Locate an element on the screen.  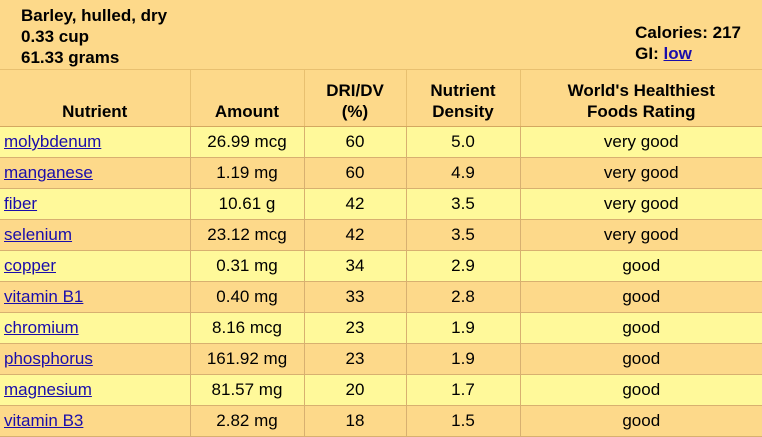
header-nutrient-density: Nutrient Density is located at coordinates (463, 98).